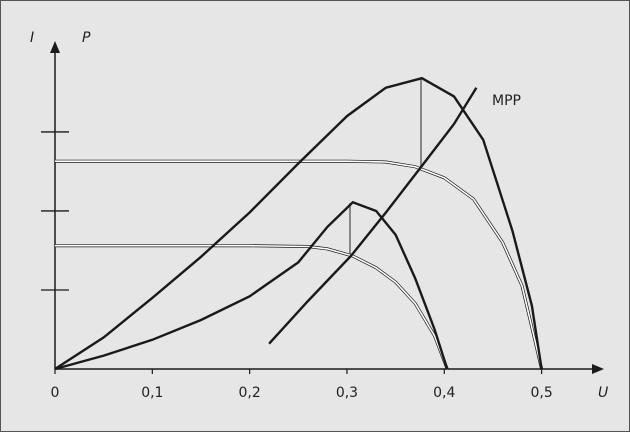 This screenshot has height=432, width=630. I want to click on x-axis-label: U, so click(603, 393).